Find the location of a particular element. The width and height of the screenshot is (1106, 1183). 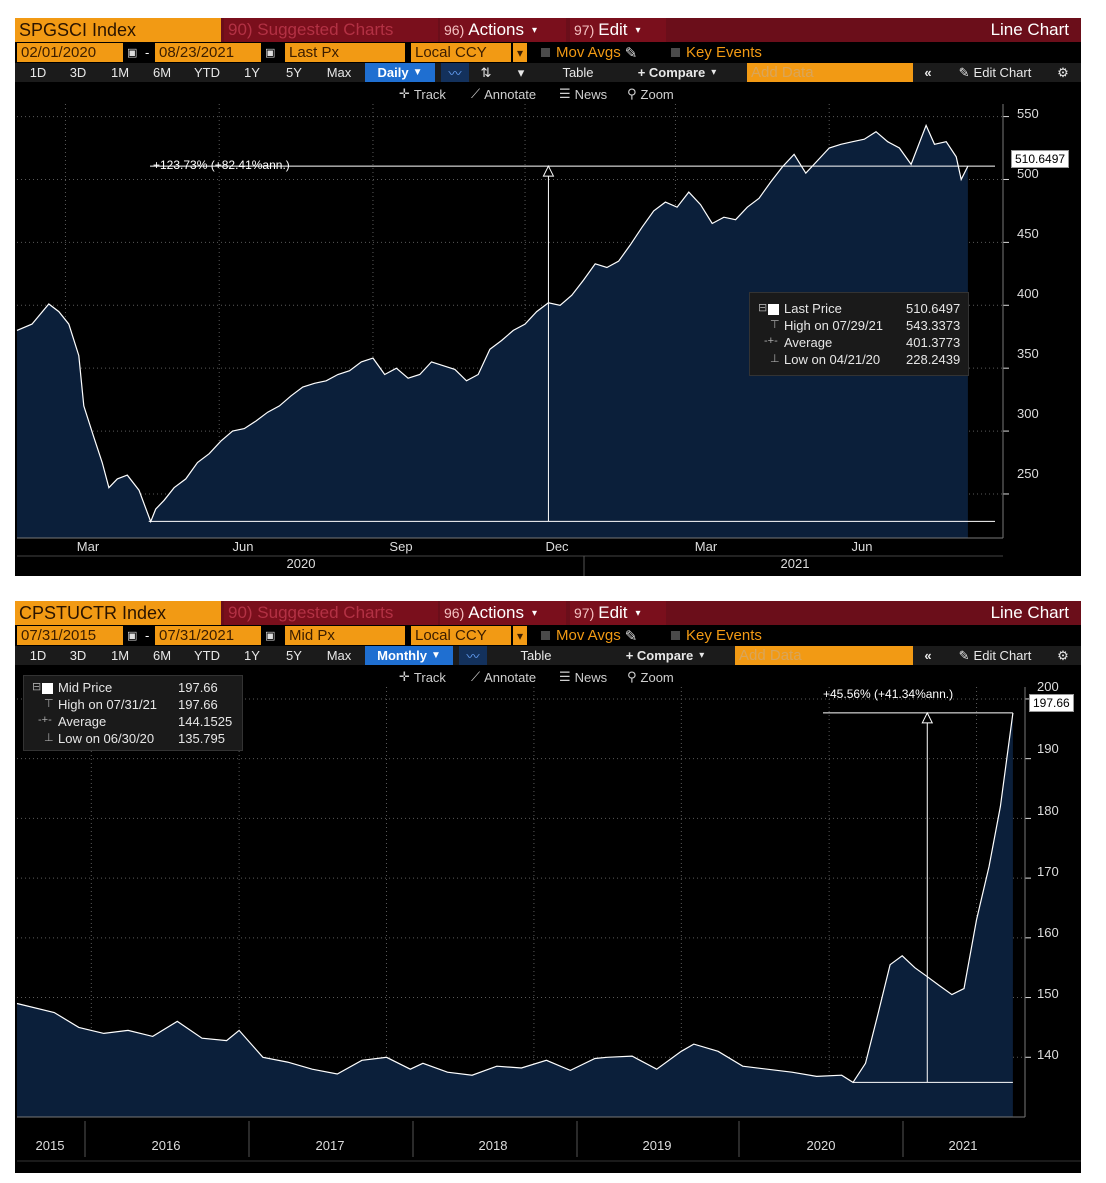

crosshair-icon: ✛ is located at coordinates (404, 676).